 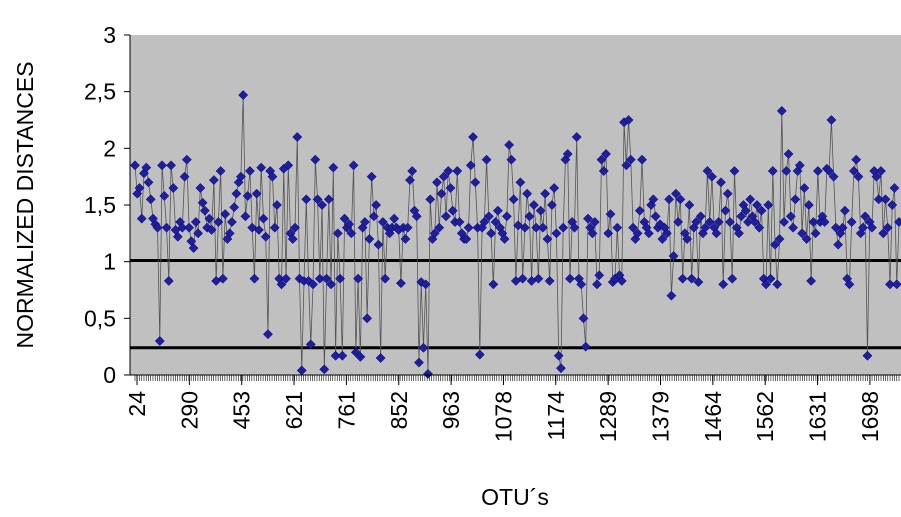 I want to click on y-tick-label: 2, so click(x=109, y=148).